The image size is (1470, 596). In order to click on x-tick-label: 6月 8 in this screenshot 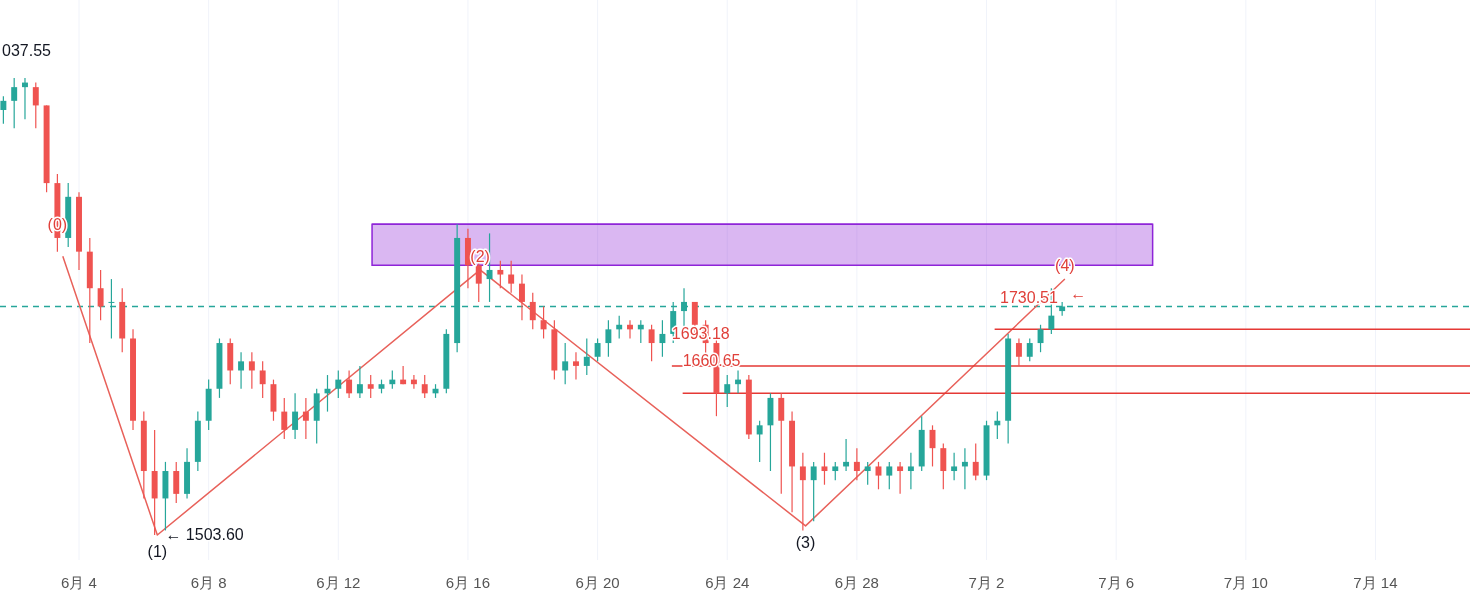, I will do `click(208, 582)`.